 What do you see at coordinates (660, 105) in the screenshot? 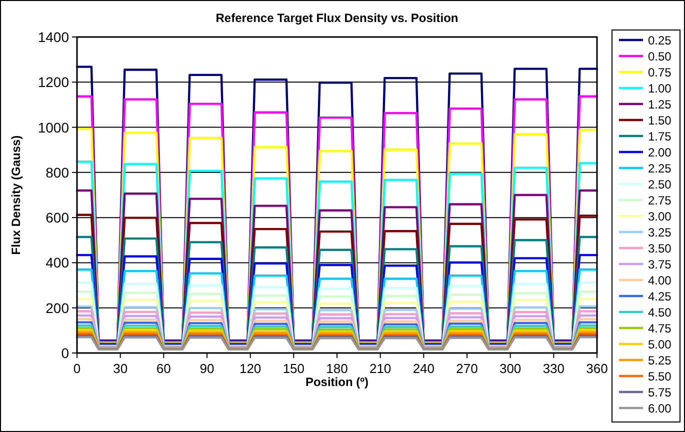
I see `legend-label: 1.25` at bounding box center [660, 105].